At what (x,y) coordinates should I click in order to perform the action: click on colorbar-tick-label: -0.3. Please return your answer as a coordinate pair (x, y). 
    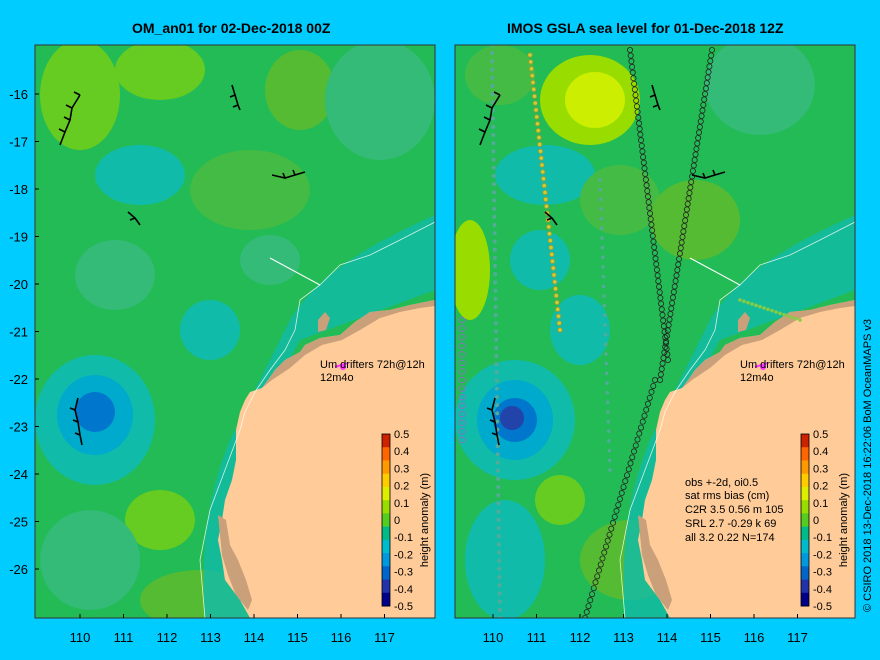
    Looking at the image, I should click on (403, 573).